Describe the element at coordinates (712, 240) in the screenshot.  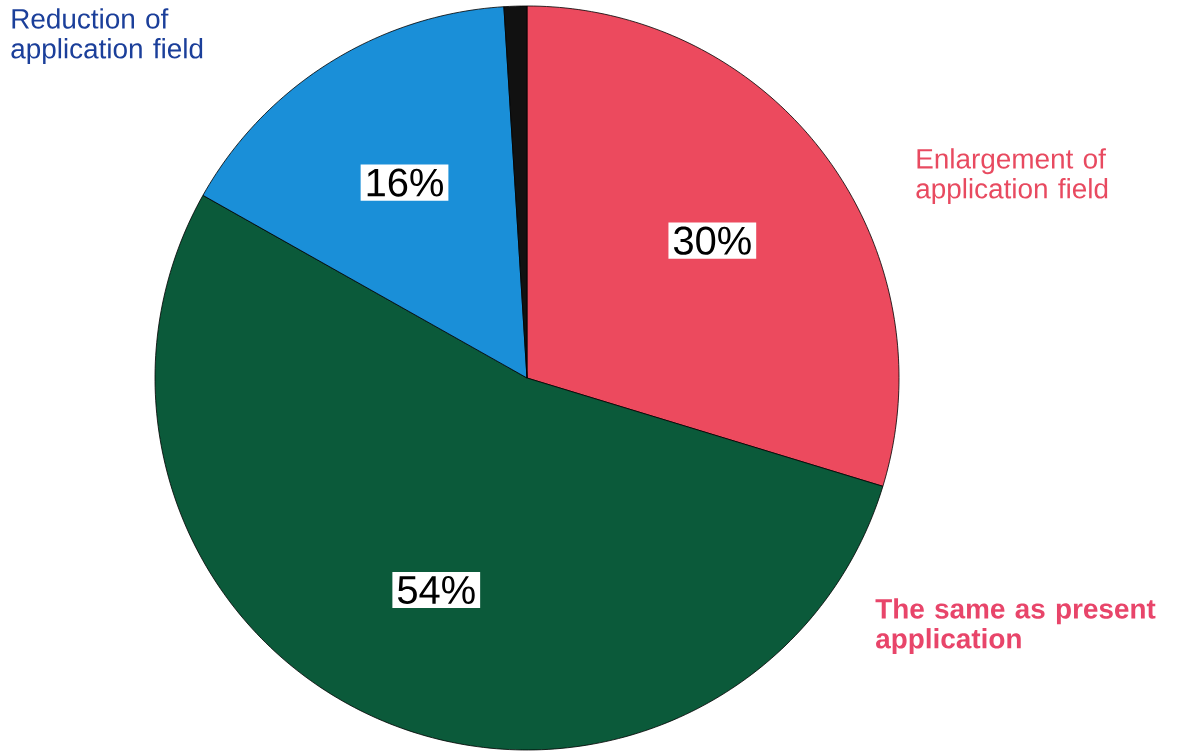
I see `data-label: 30%` at that location.